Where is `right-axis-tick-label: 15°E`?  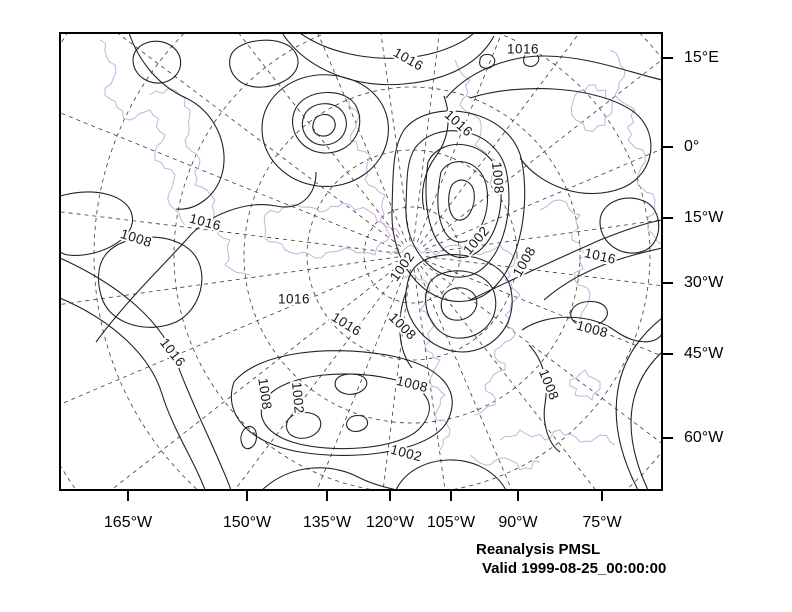
right-axis-tick-label: 15°E is located at coordinates (701, 57).